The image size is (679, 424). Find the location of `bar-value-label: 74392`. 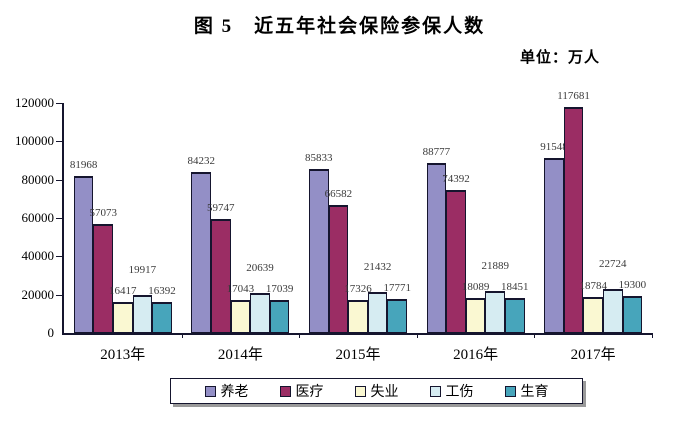

bar-value-label: 74392 is located at coordinates (456, 179).